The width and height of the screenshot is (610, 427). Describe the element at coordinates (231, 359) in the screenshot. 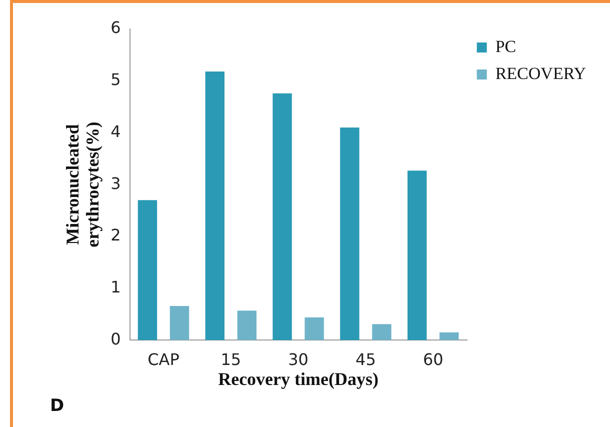

I see `x-tick-label: 15` at that location.